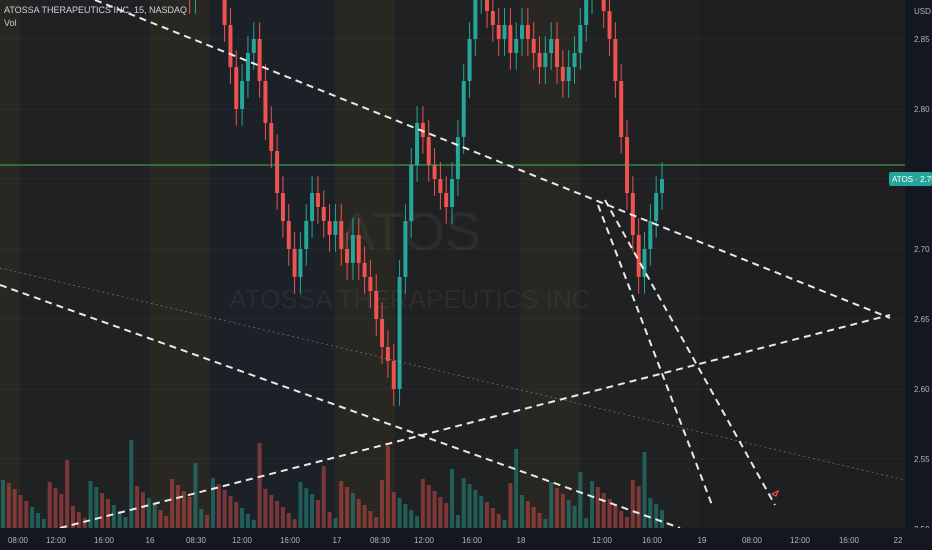  What do you see at coordinates (849, 540) in the screenshot?
I see `time-tick-label: 16:00` at bounding box center [849, 540].